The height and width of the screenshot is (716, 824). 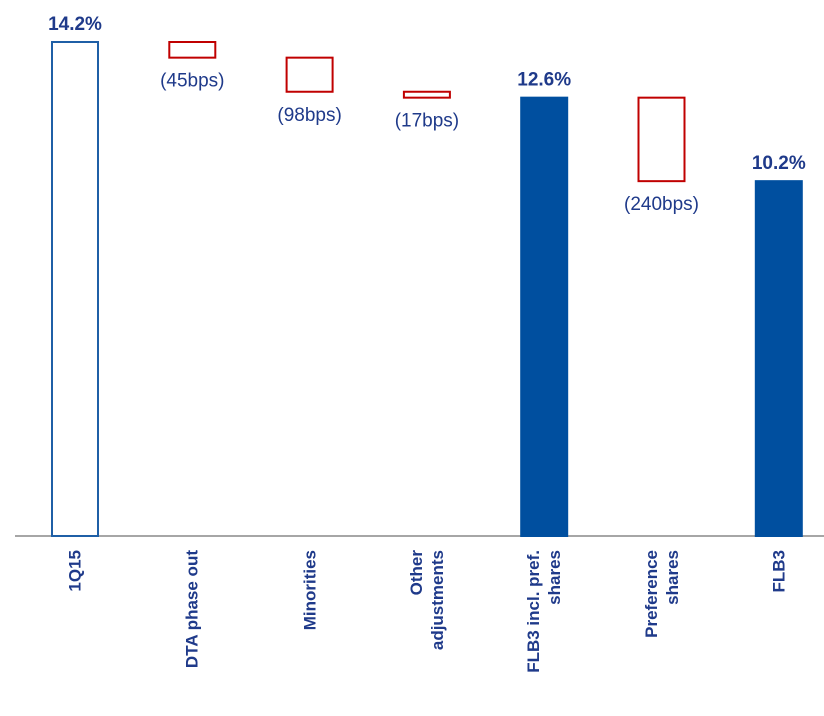 What do you see at coordinates (310, 590) in the screenshot?
I see `x-tick-label: Minorities` at bounding box center [310, 590].